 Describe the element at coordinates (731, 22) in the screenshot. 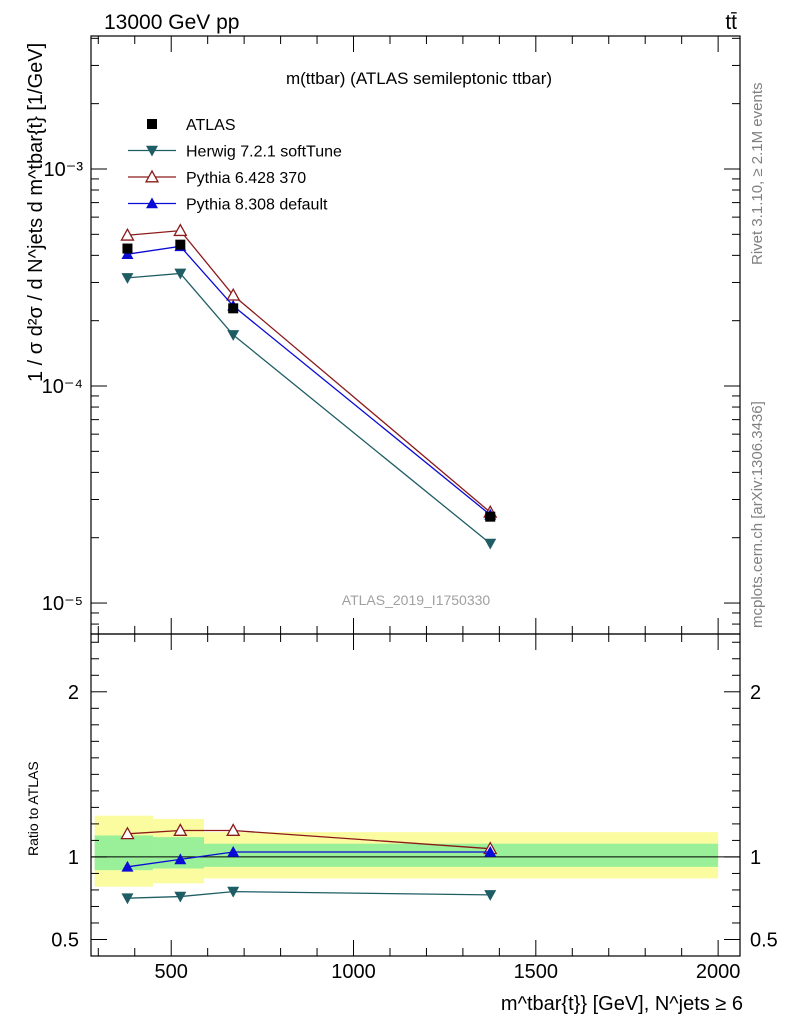

I see `process-label: tt̄` at that location.